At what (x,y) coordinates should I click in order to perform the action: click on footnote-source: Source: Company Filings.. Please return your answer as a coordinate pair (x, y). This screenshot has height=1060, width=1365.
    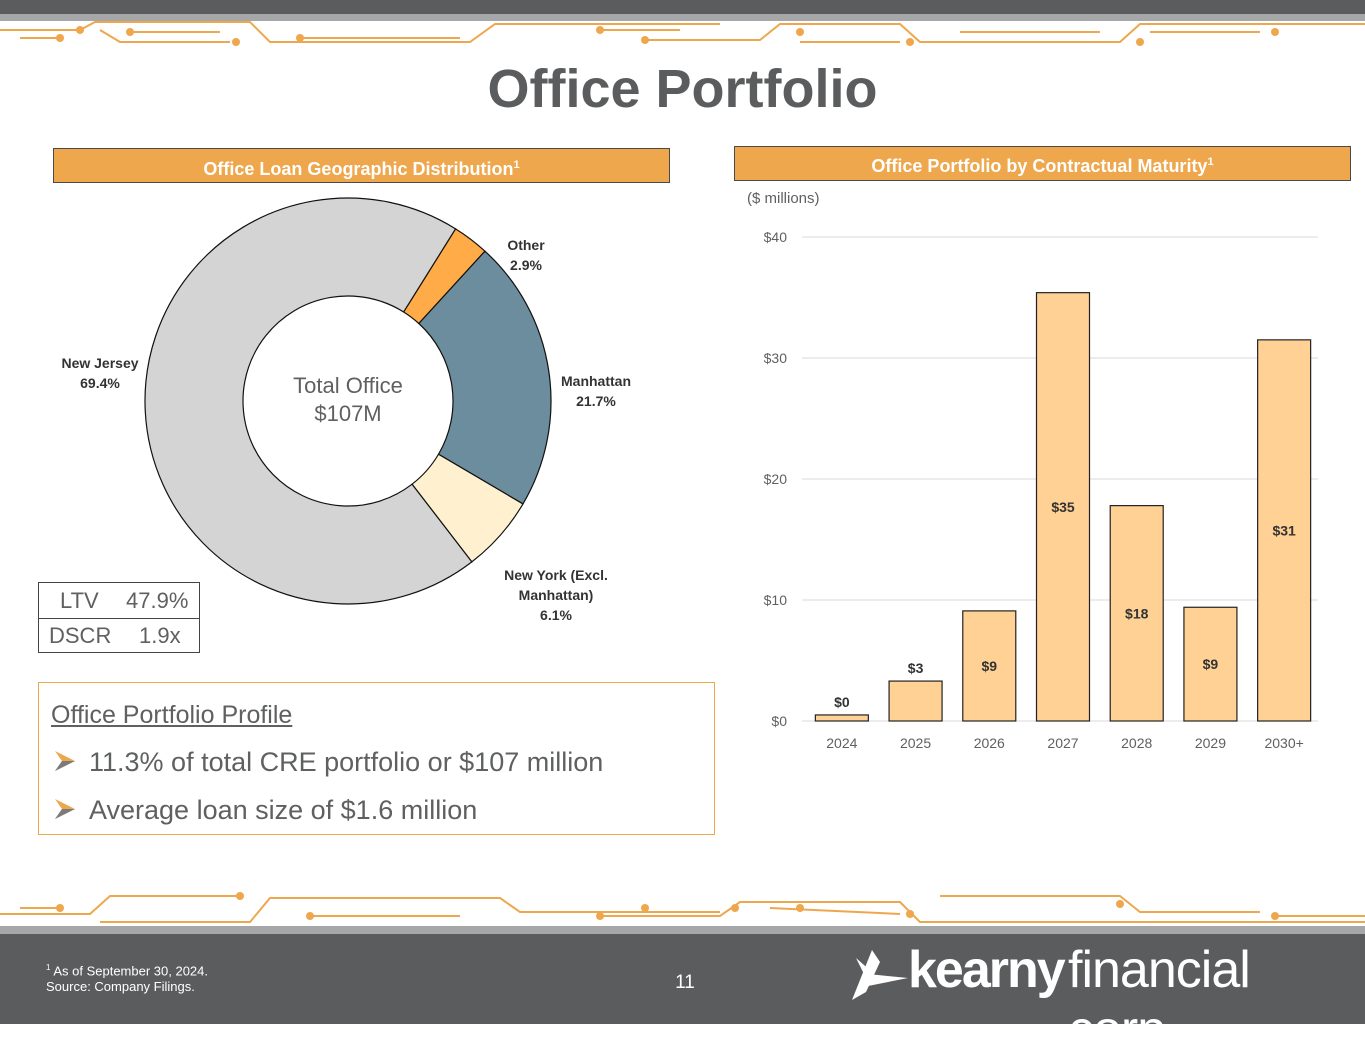
    Looking at the image, I should click on (120, 987).